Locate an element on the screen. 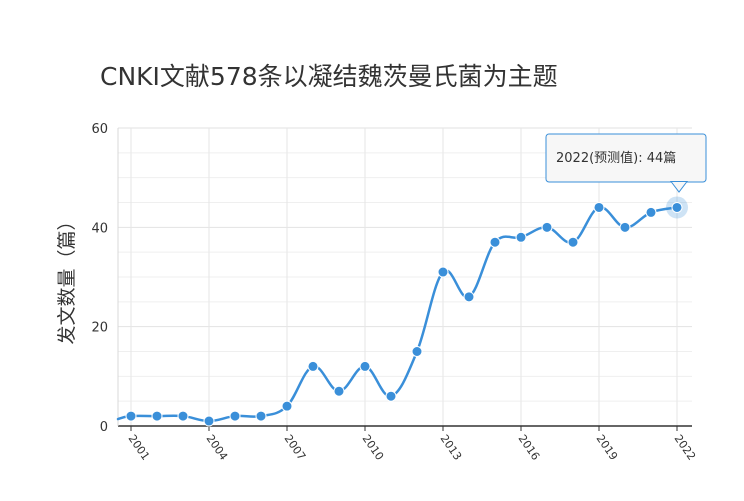 The width and height of the screenshot is (744, 501). x-tick-label: 2007 is located at coordinates (295, 447).